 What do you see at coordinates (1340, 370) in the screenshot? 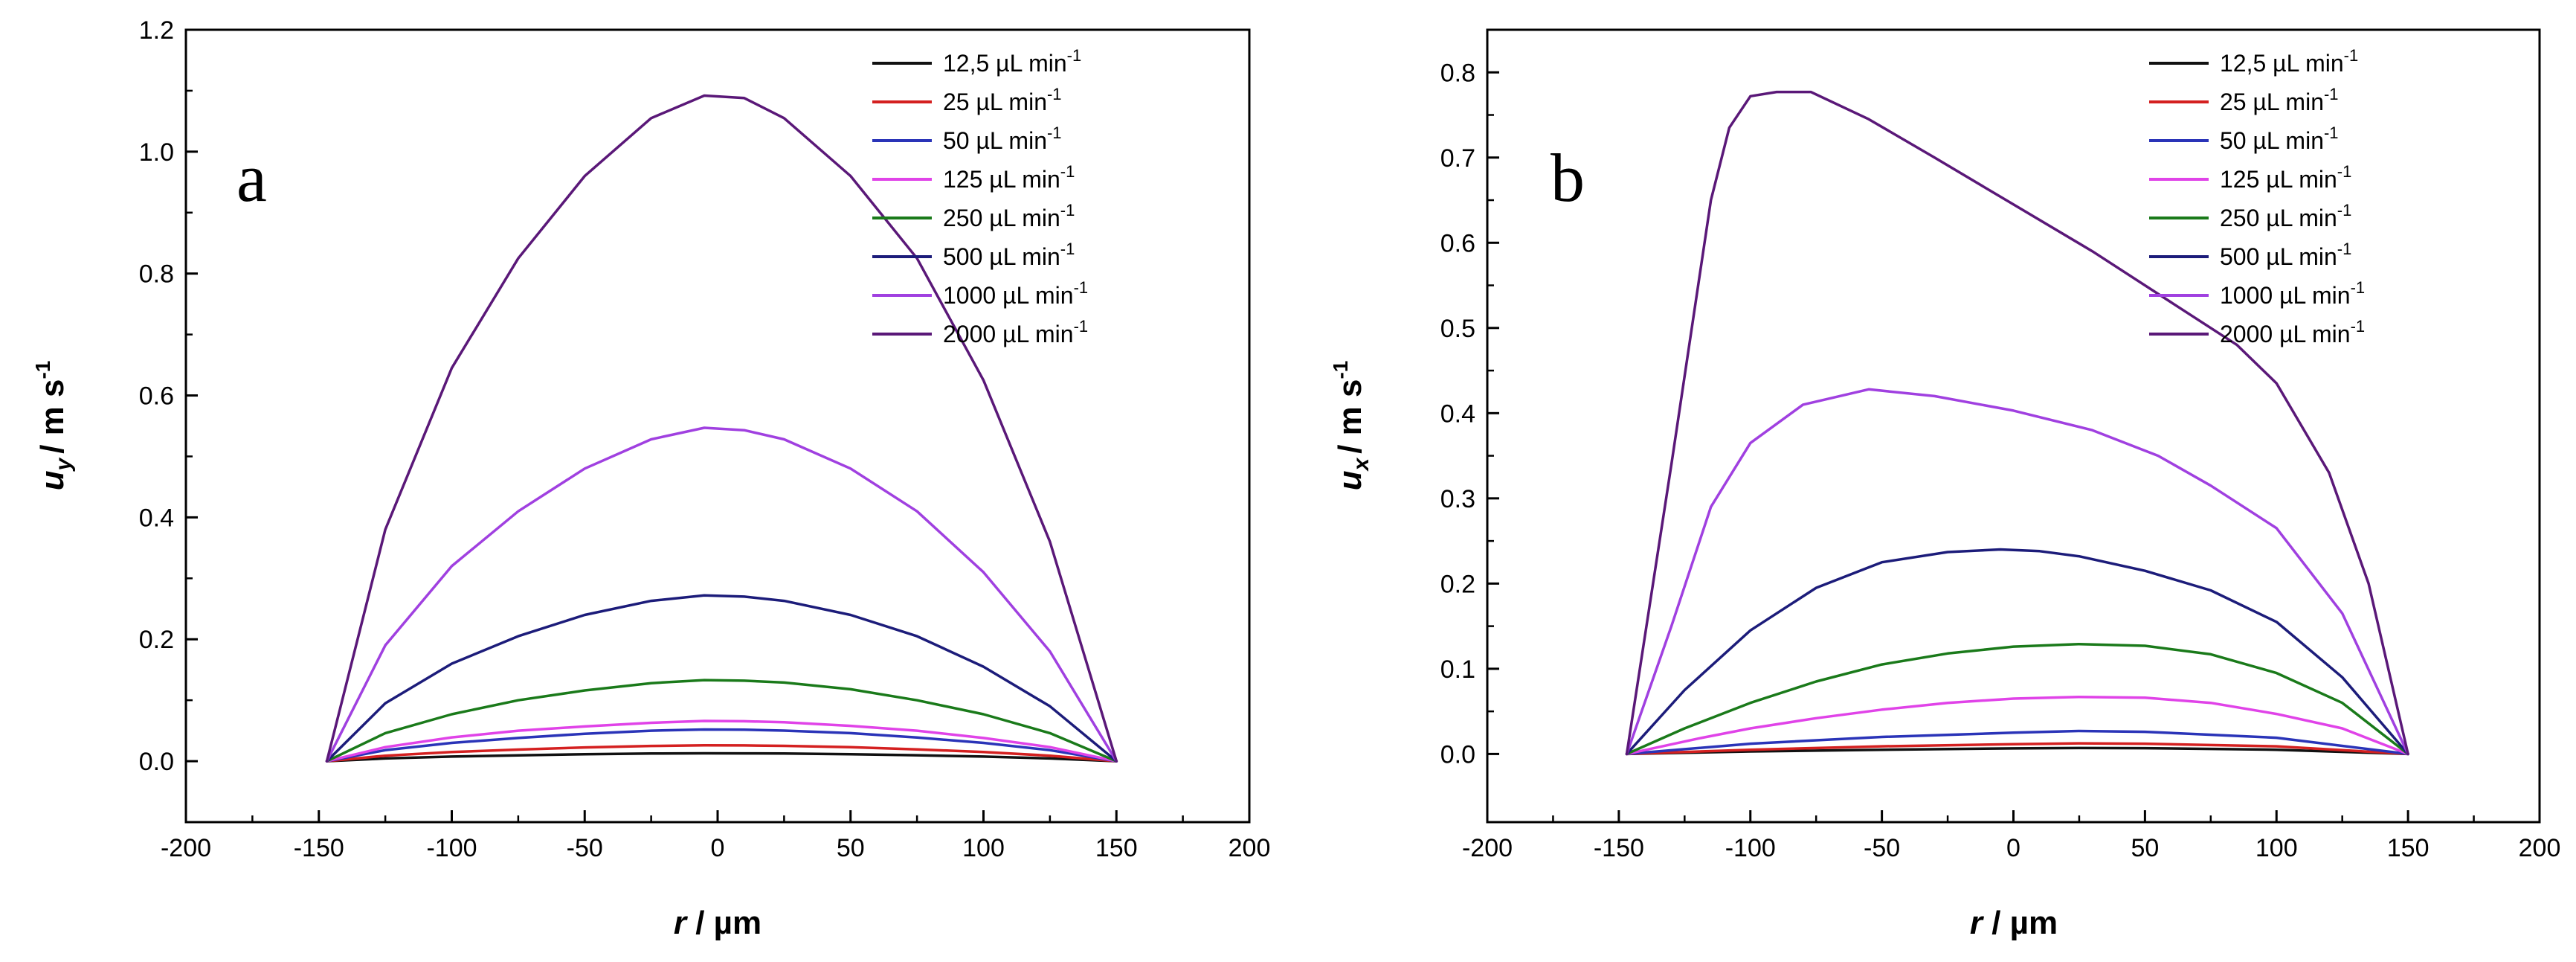
I see `panel-b-y-sup: -1` at bounding box center [1340, 370].